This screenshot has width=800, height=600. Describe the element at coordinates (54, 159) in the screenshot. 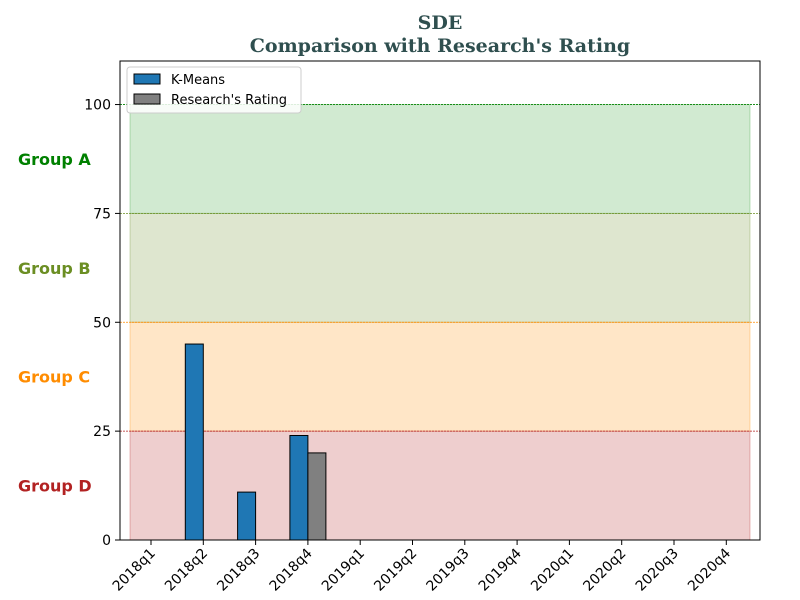

I see `group-label-group-a: Group A` at that location.